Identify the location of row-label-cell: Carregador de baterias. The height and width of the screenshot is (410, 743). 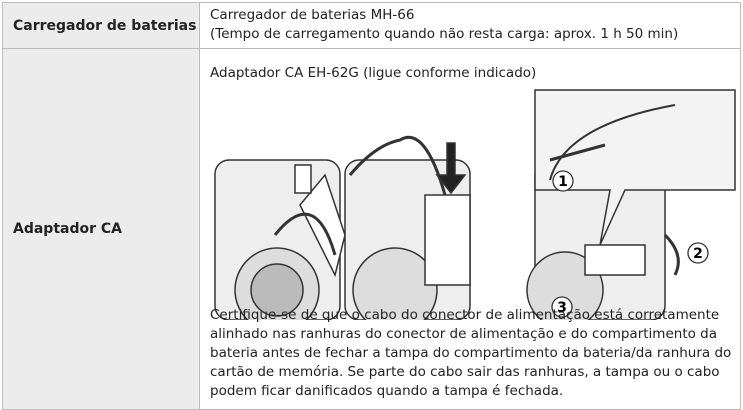
(101, 25).